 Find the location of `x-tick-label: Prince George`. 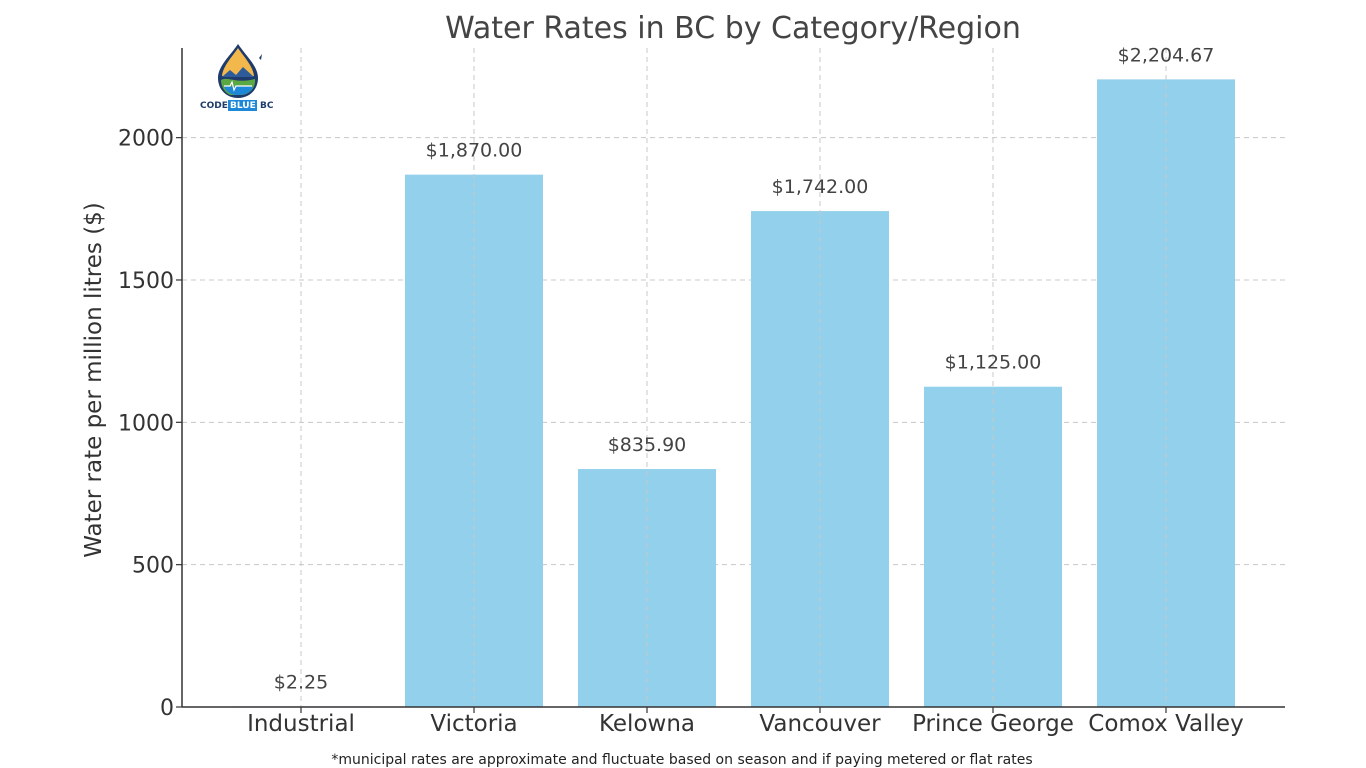

x-tick-label: Prince George is located at coordinates (993, 724).